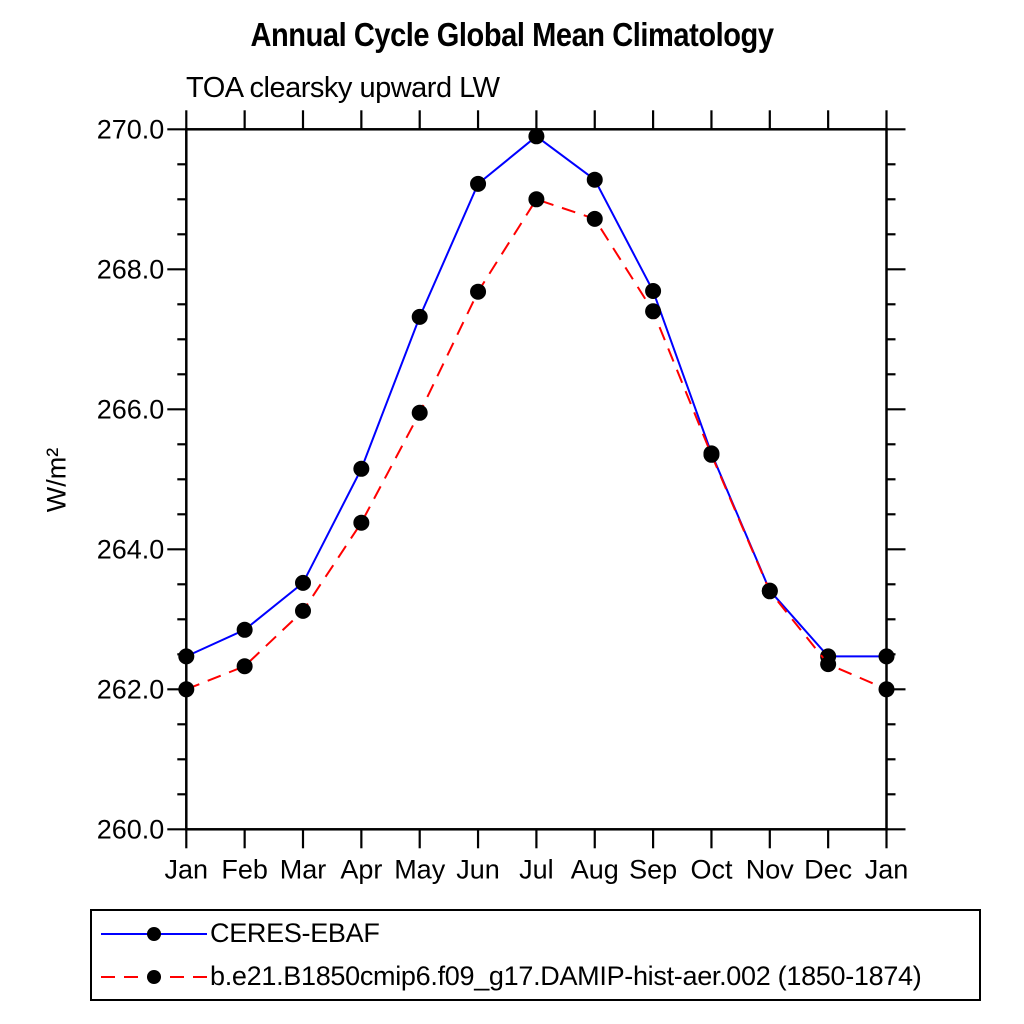  What do you see at coordinates (711, 869) in the screenshot?
I see `x-axis-tick-label: Oct` at bounding box center [711, 869].